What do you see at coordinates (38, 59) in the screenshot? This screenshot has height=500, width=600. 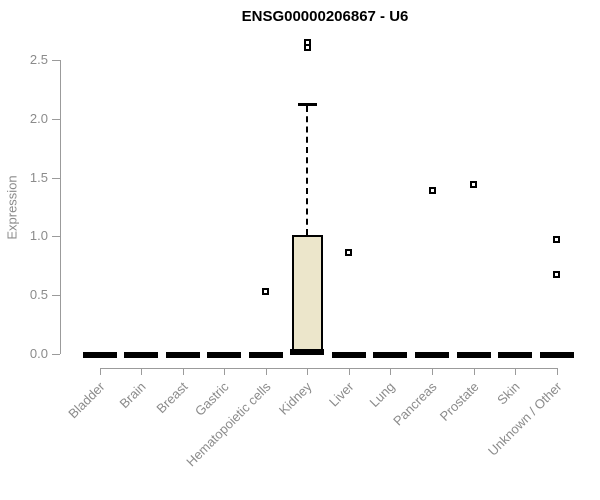 I see `y-tick-label: 2.5` at bounding box center [38, 59].